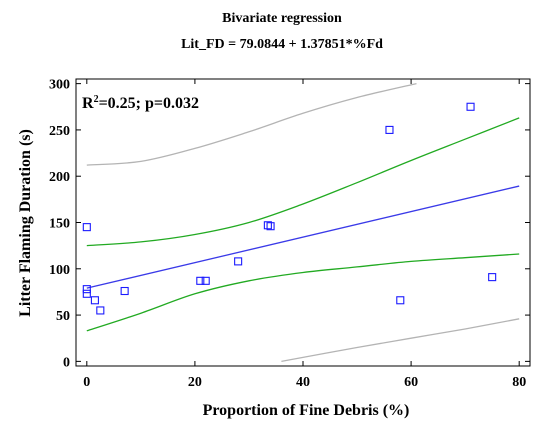 The height and width of the screenshot is (428, 546). What do you see at coordinates (59, 224) in the screenshot?
I see `y-tick-label: 150` at bounding box center [59, 224].